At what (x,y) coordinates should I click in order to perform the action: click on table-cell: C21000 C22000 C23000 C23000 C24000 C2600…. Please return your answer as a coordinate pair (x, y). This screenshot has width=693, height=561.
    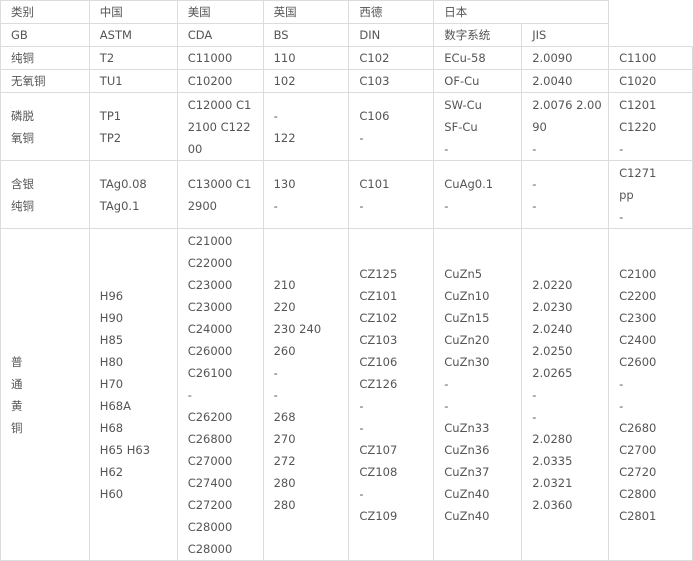
    Looking at the image, I should click on (220, 394).